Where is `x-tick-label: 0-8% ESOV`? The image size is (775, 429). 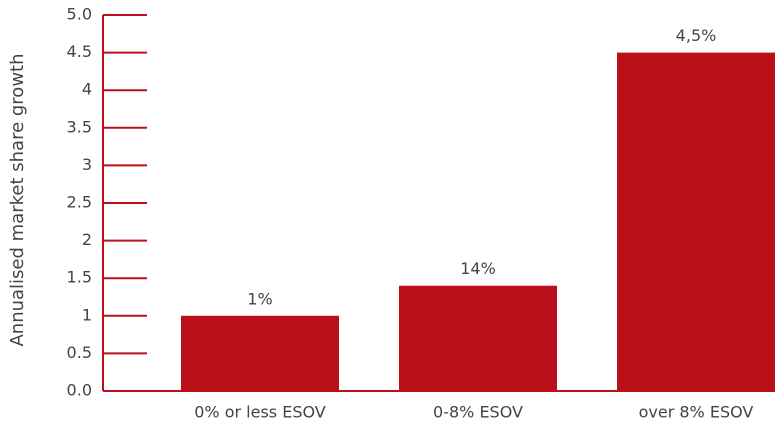 x-tick-label: 0-8% ESOV is located at coordinates (478, 412).